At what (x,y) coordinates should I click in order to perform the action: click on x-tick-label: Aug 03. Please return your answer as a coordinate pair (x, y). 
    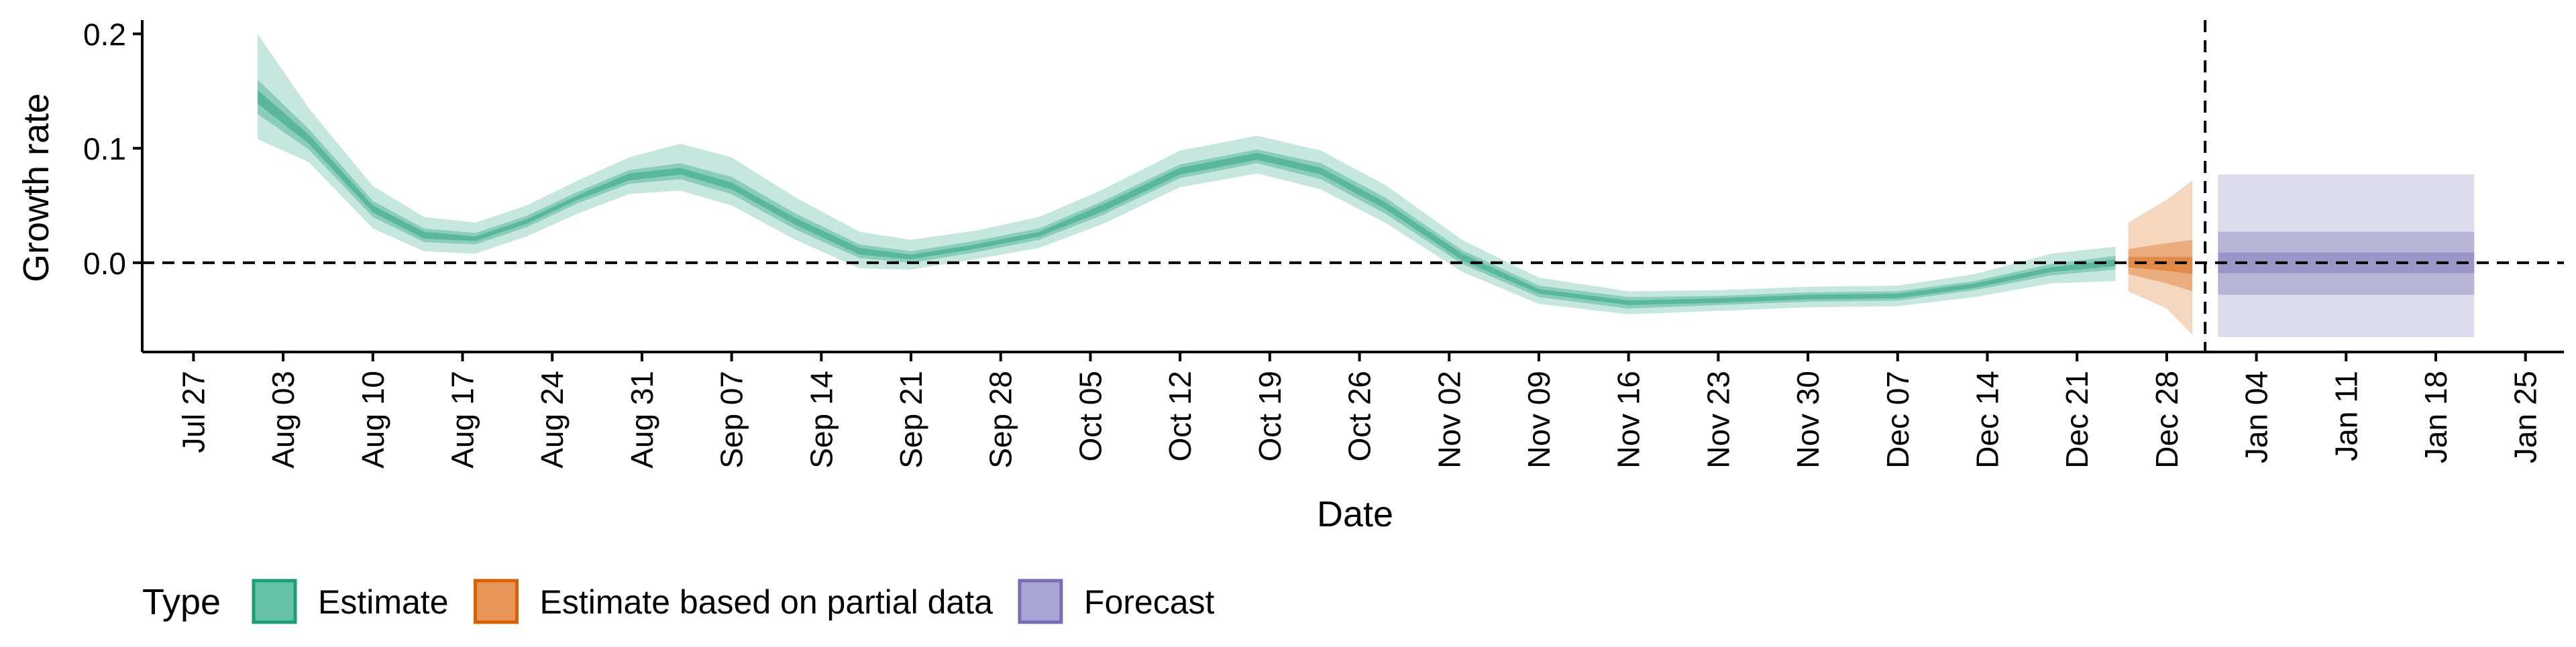
    Looking at the image, I should click on (283, 420).